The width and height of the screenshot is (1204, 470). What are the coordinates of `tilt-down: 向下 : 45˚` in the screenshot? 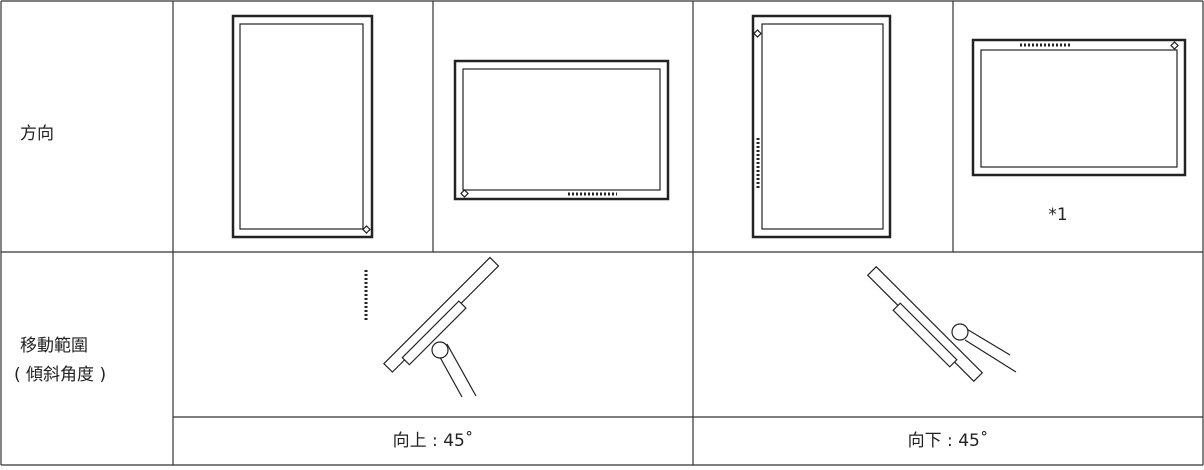 It's located at (948, 440).